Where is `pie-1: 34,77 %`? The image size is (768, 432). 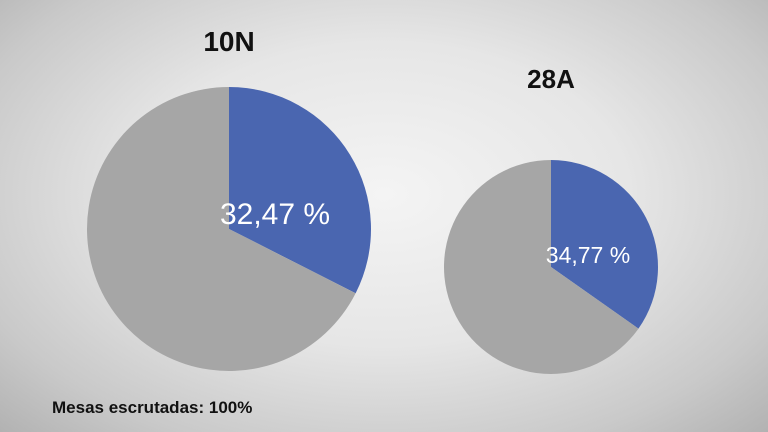
pie-1: 34,77 % is located at coordinates (550, 267).